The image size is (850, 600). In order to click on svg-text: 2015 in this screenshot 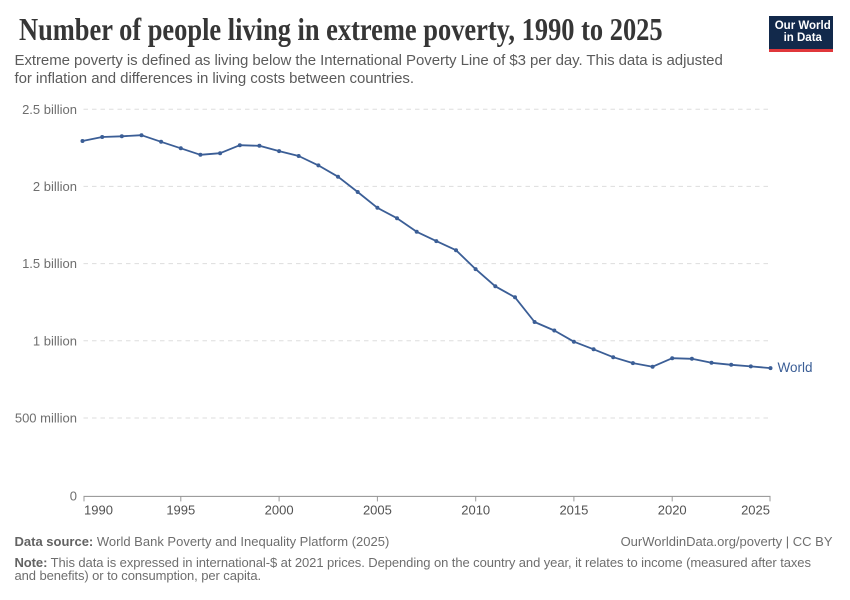, I will do `click(573, 510)`.